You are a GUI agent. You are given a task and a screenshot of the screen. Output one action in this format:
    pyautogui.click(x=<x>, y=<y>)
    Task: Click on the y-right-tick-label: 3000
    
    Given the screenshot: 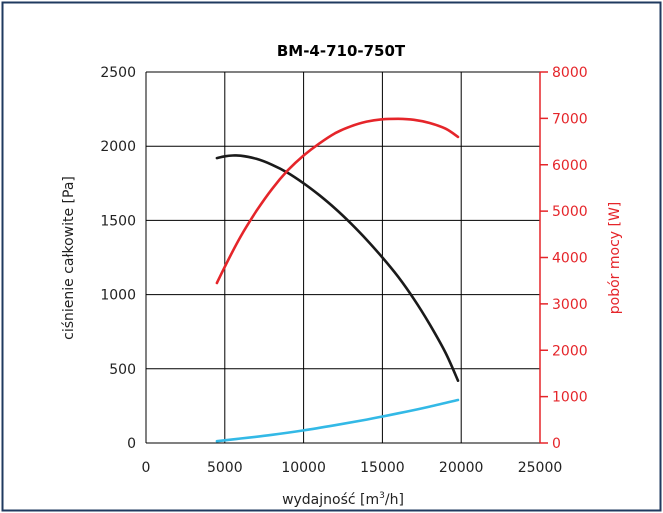 What is the action you would take?
    pyautogui.click(x=570, y=305)
    